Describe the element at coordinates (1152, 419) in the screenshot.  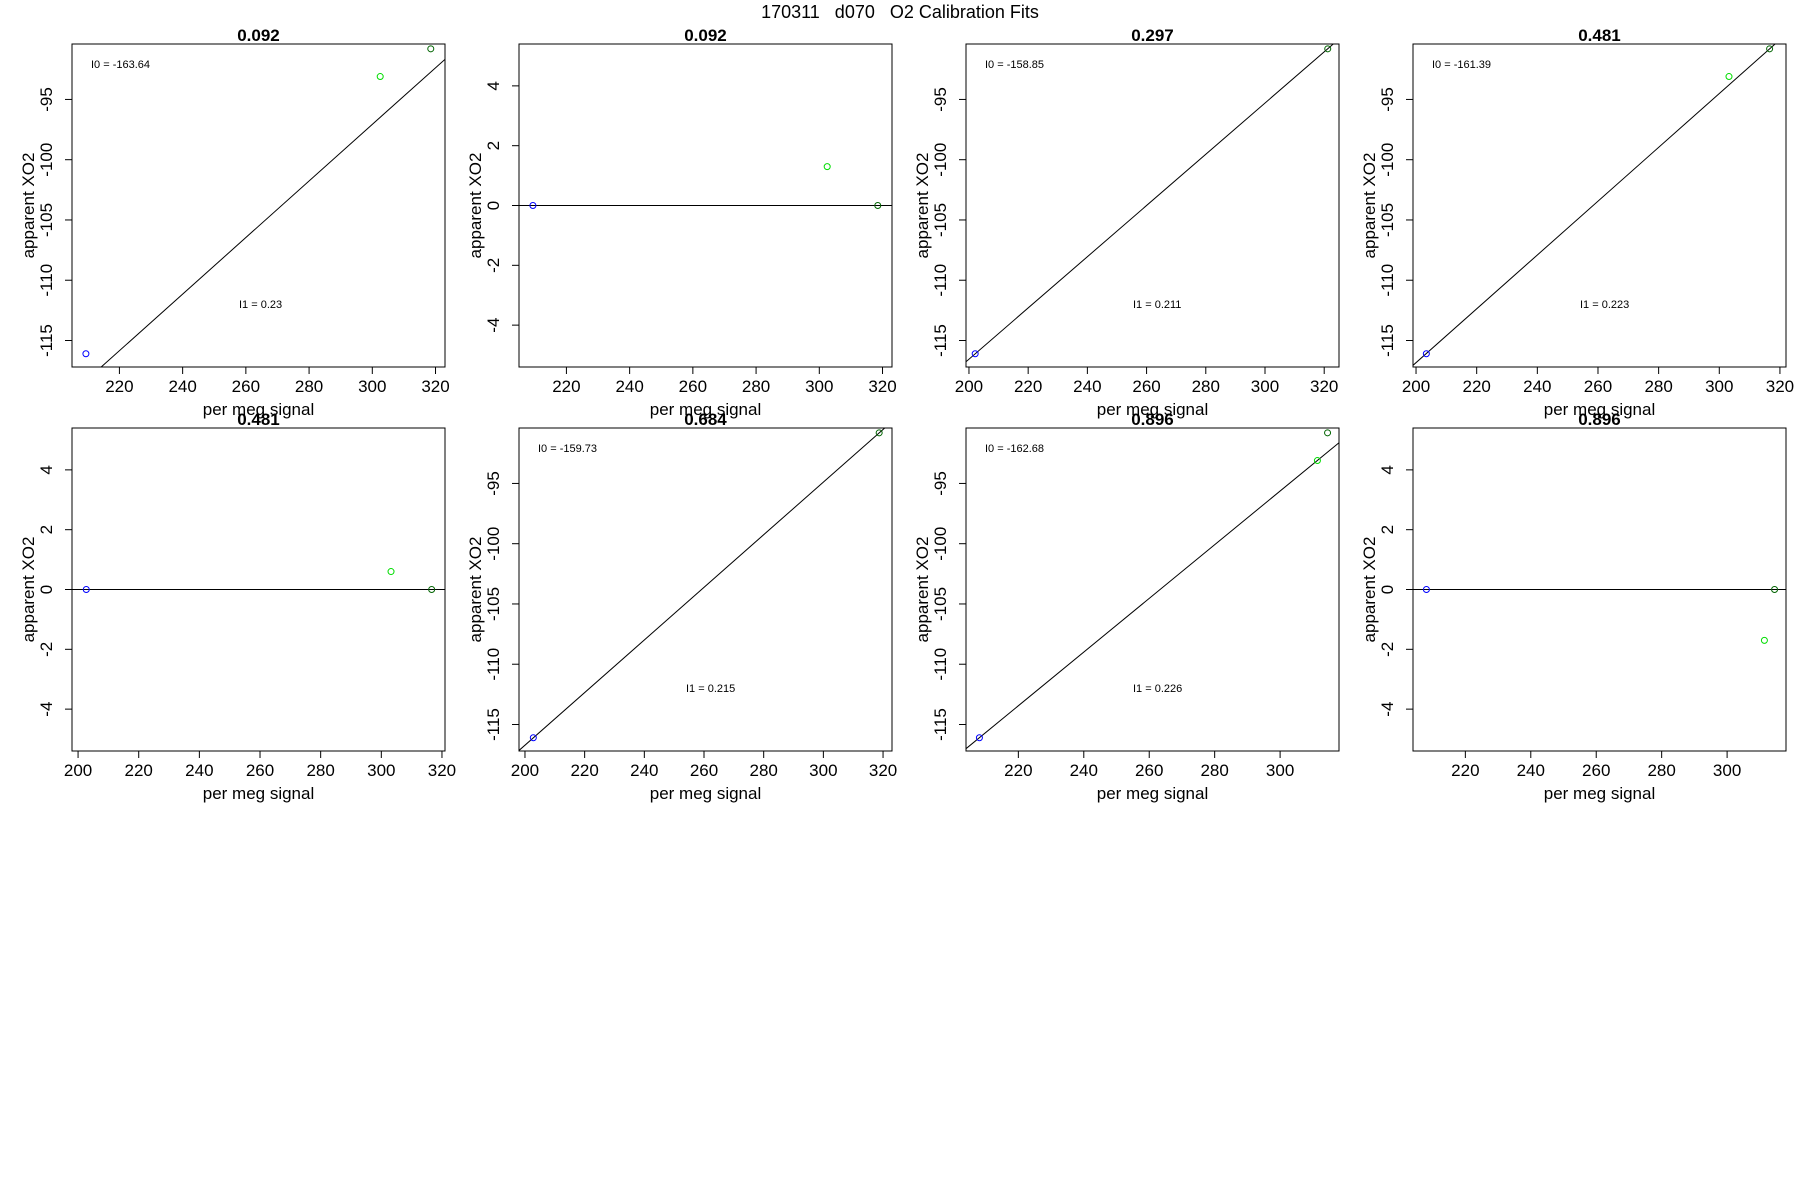
I see `plot-title: 0.896` at that location.